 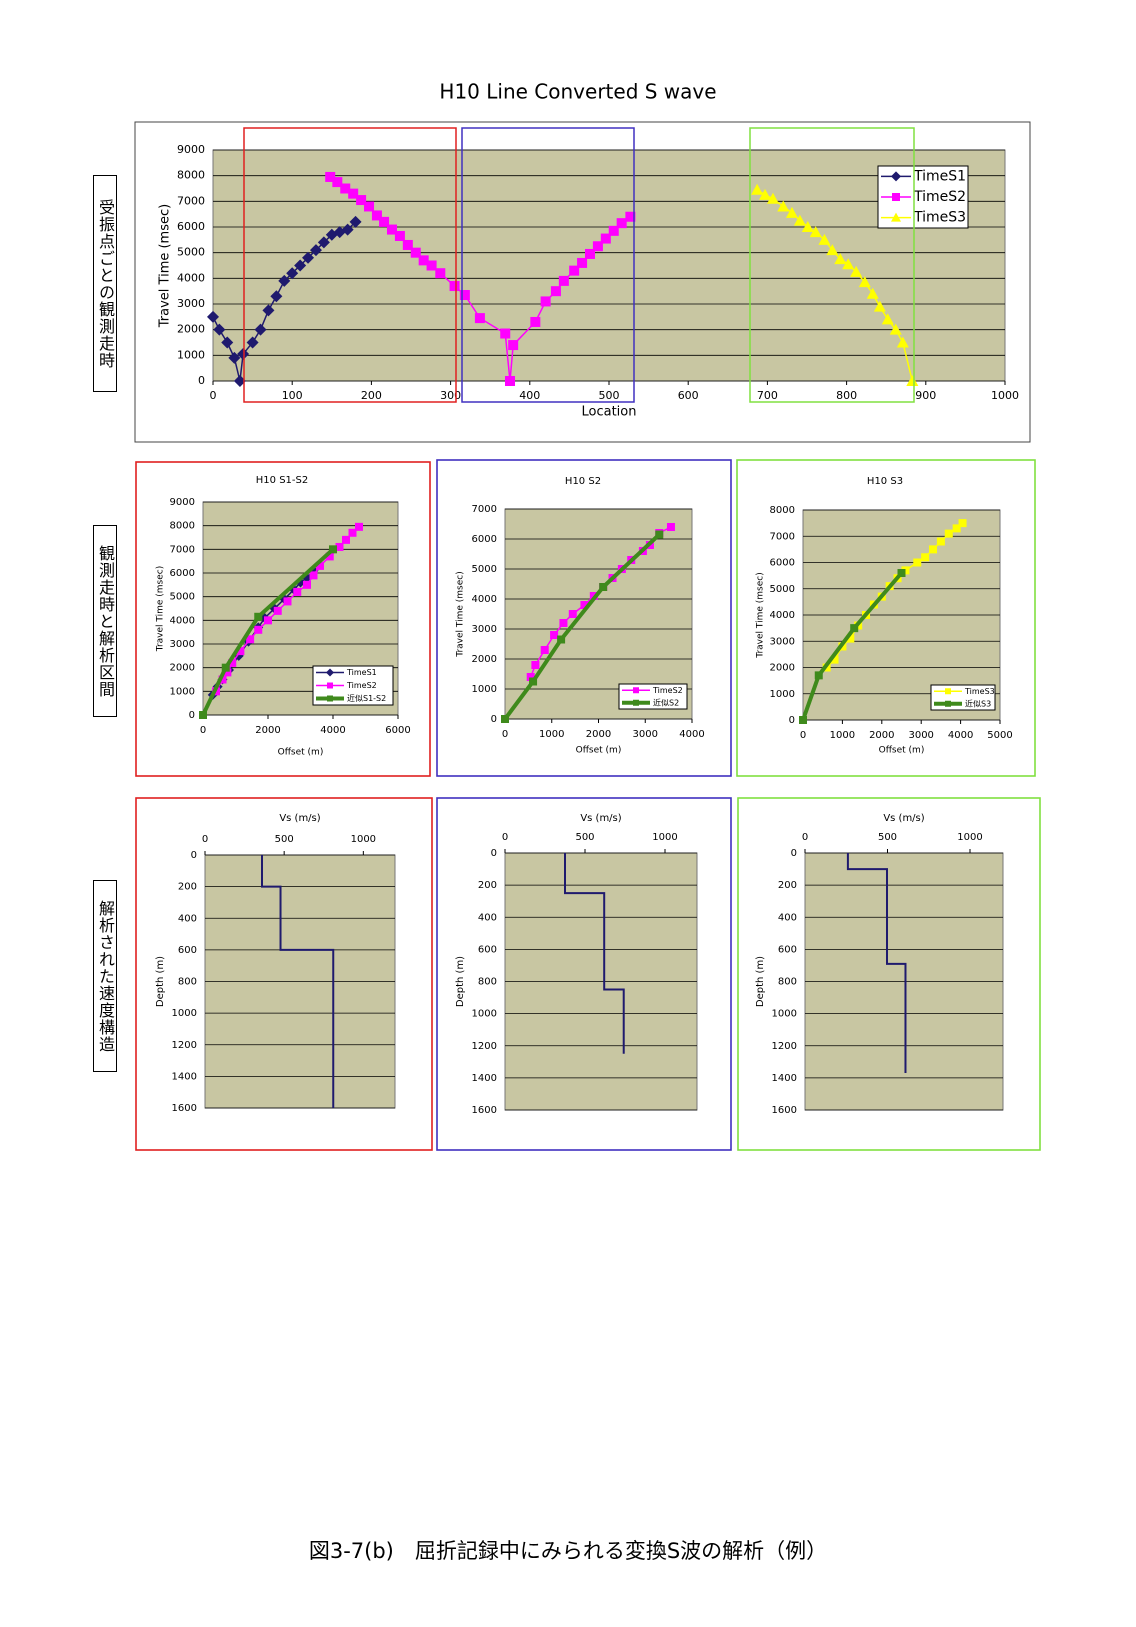 What do you see at coordinates (548, 265) in the screenshot?
I see `section-box` at bounding box center [548, 265].